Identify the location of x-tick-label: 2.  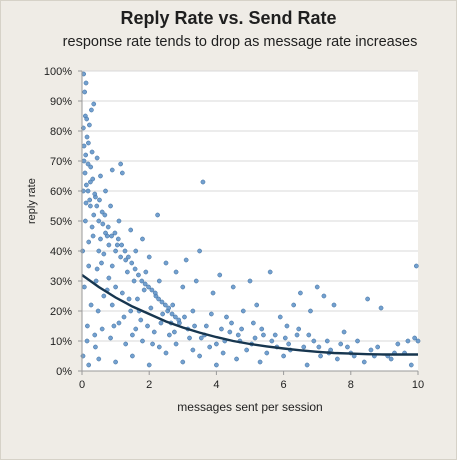
(149, 385).